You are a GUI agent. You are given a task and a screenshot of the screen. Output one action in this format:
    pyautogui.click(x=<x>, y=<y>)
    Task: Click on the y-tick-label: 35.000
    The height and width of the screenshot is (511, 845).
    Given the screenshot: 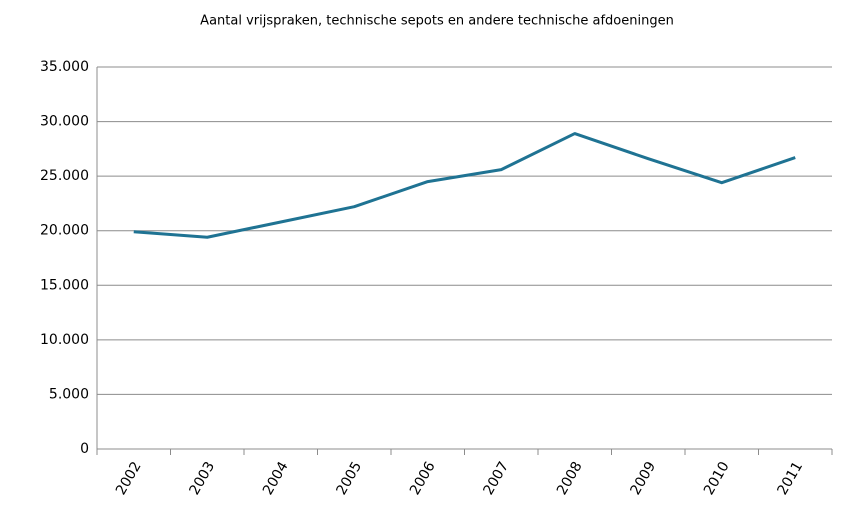 What is the action you would take?
    pyautogui.click(x=64, y=67)
    